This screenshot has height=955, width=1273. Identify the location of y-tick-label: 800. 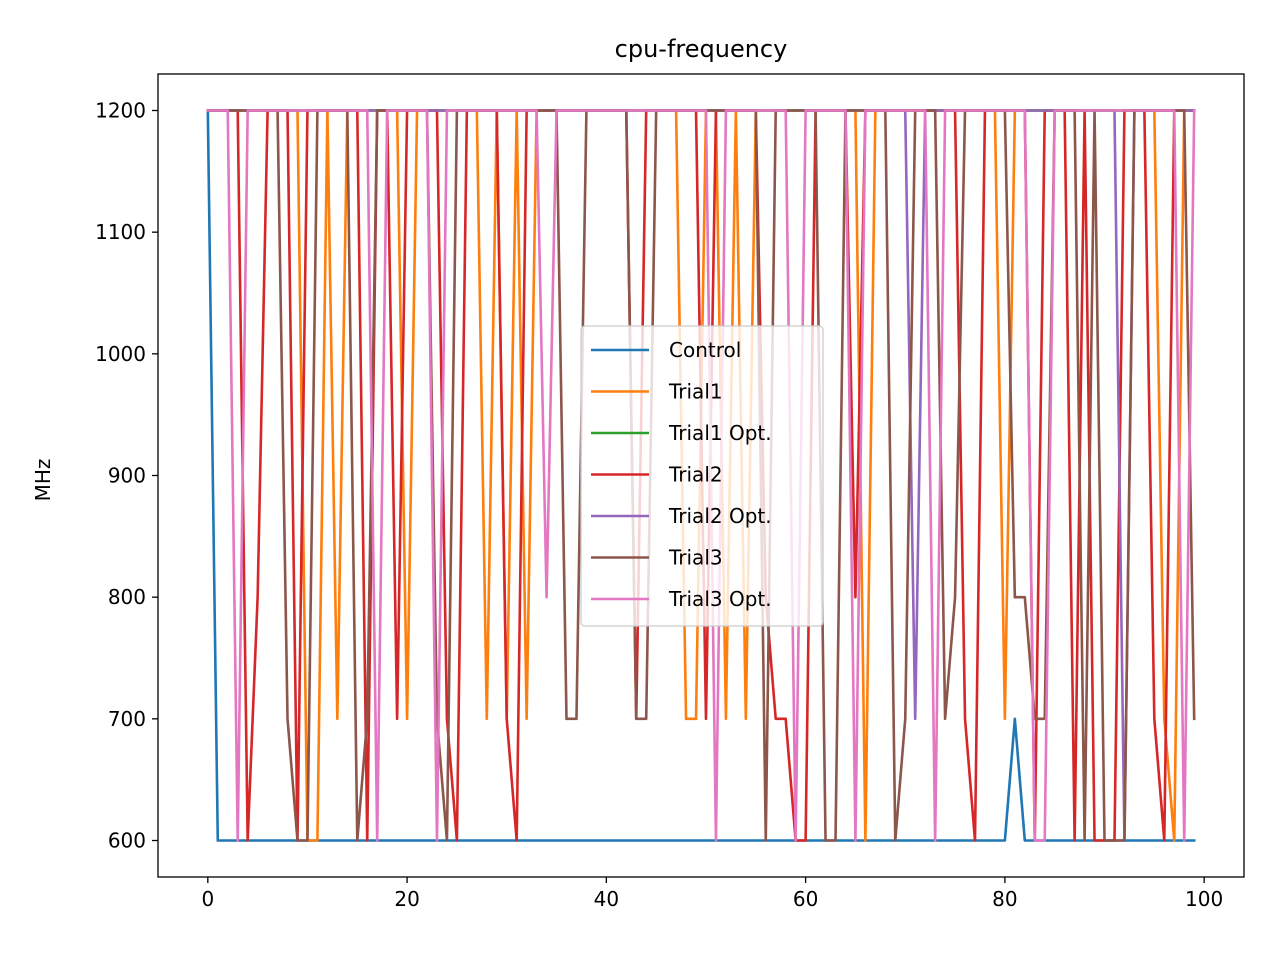
(127, 597).